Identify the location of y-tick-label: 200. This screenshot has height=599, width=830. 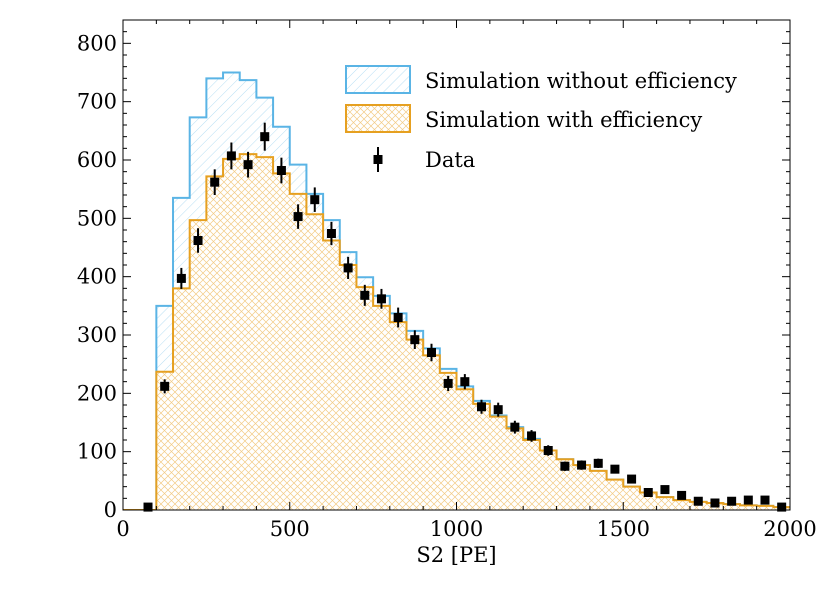
(97, 393).